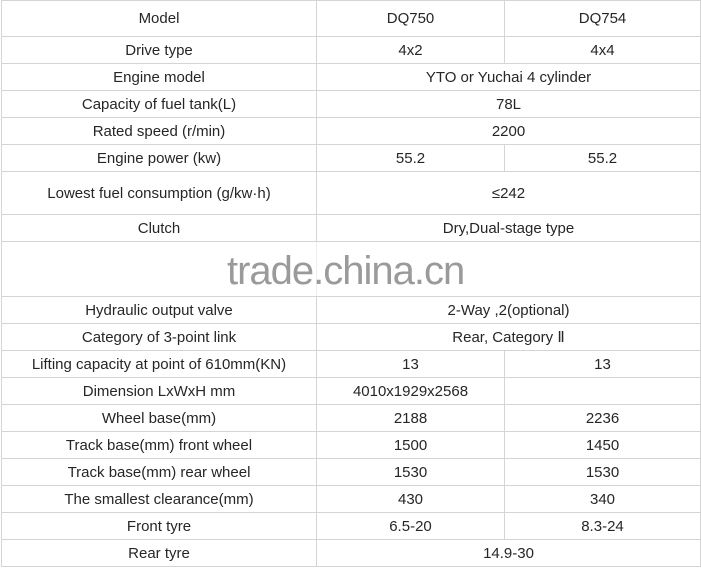 Image resolution: width=701 pixels, height=568 pixels. Describe the element at coordinates (159, 158) in the screenshot. I see `row-label: Engine power (kw)` at that location.